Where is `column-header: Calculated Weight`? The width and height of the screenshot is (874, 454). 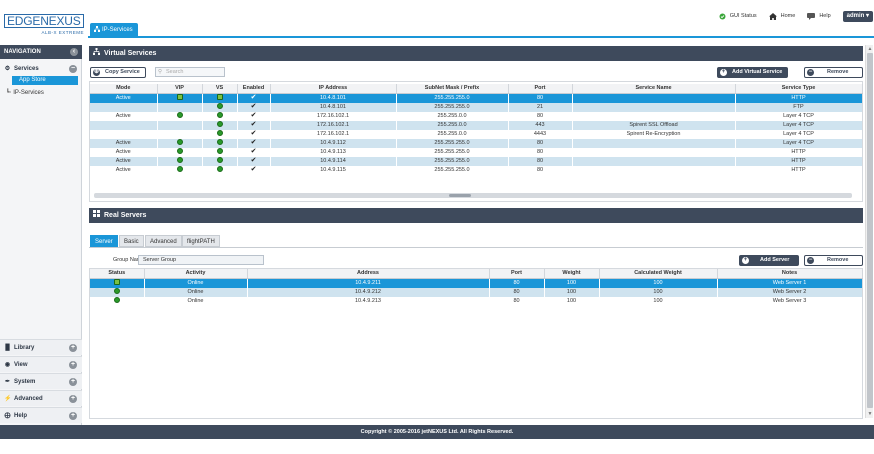 column-header: Calculated Weight is located at coordinates (658, 274).